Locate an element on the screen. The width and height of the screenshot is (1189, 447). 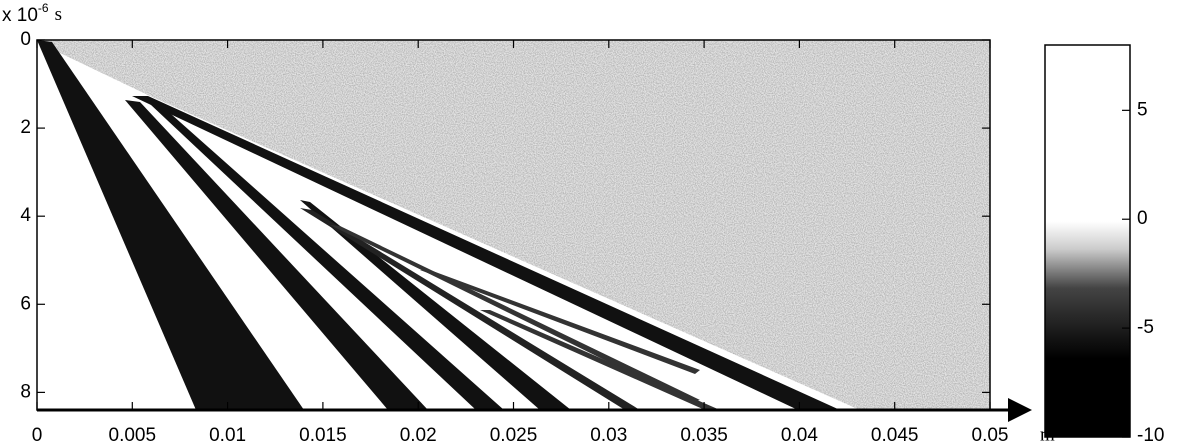
y-tick-label: 4 is located at coordinates (25, 215).